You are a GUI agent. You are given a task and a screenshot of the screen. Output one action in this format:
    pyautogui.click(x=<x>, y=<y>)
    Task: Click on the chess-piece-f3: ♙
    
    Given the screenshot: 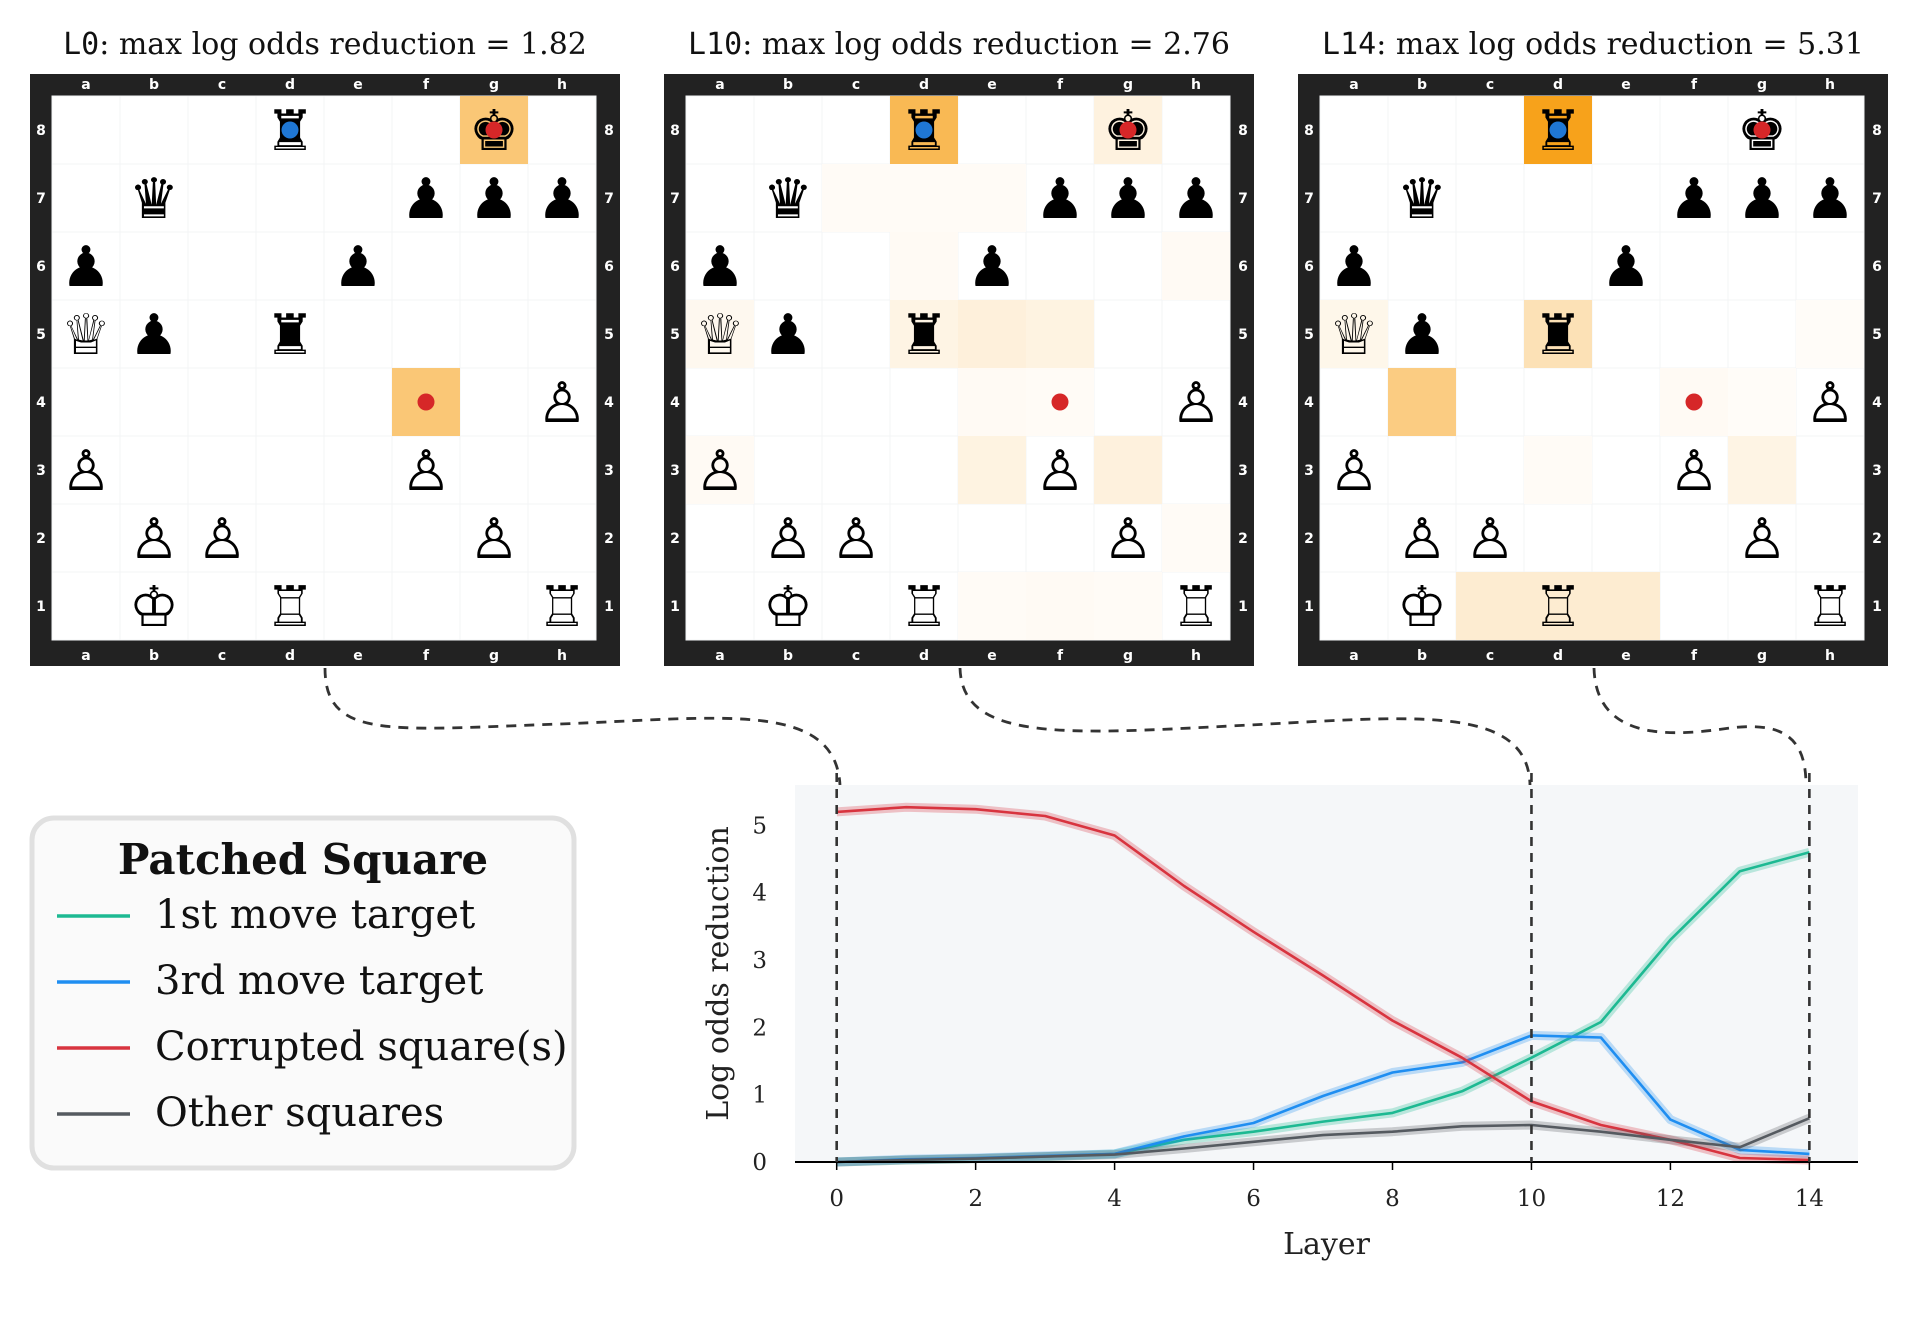 What is the action you would take?
    pyautogui.click(x=426, y=471)
    